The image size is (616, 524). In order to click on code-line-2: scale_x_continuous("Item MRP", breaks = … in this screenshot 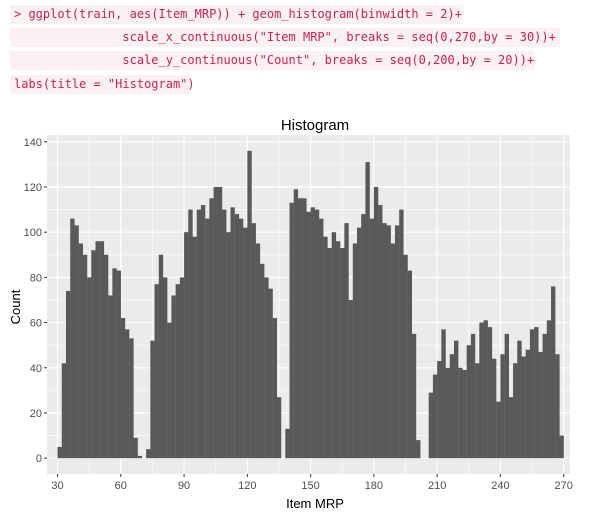, I will do `click(285, 37)`.